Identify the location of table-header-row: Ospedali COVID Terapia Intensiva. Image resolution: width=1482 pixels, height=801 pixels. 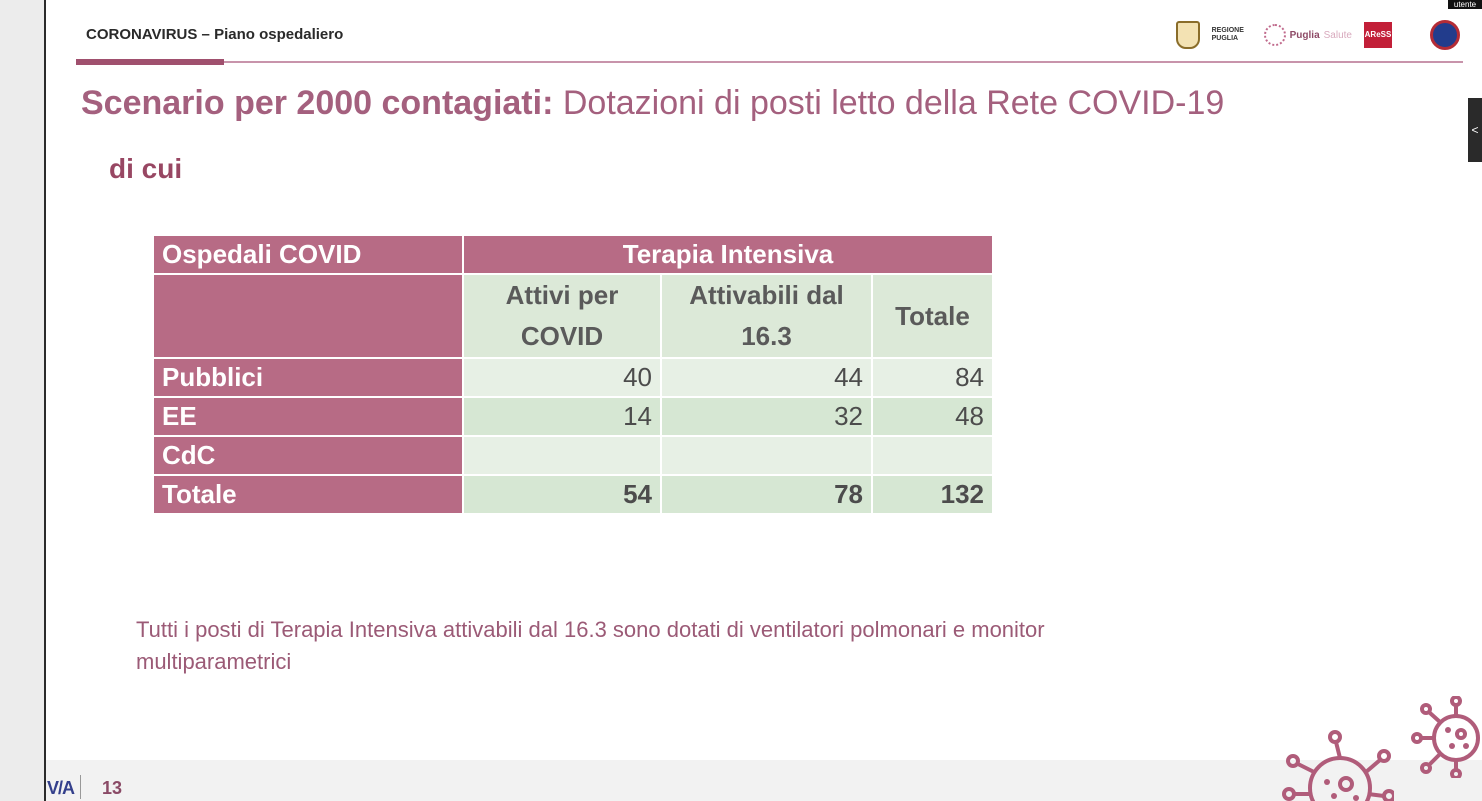
(573, 254).